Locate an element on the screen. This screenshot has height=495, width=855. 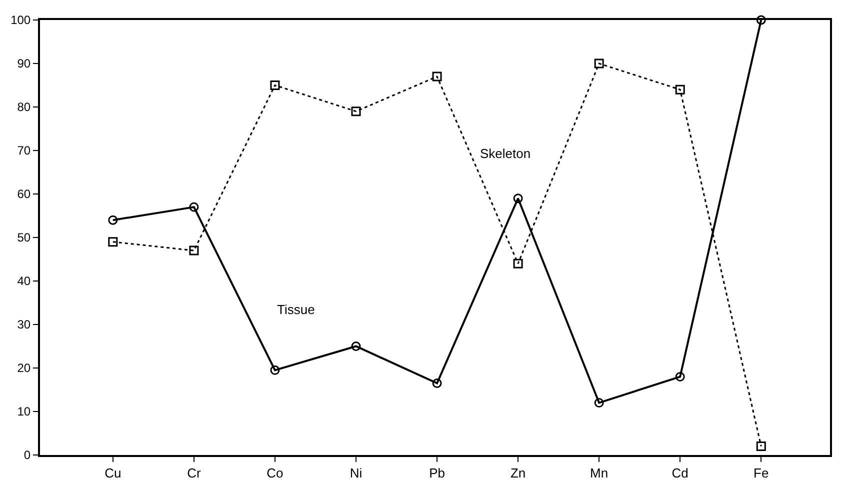
x-tick-label: Mn is located at coordinates (599, 473).